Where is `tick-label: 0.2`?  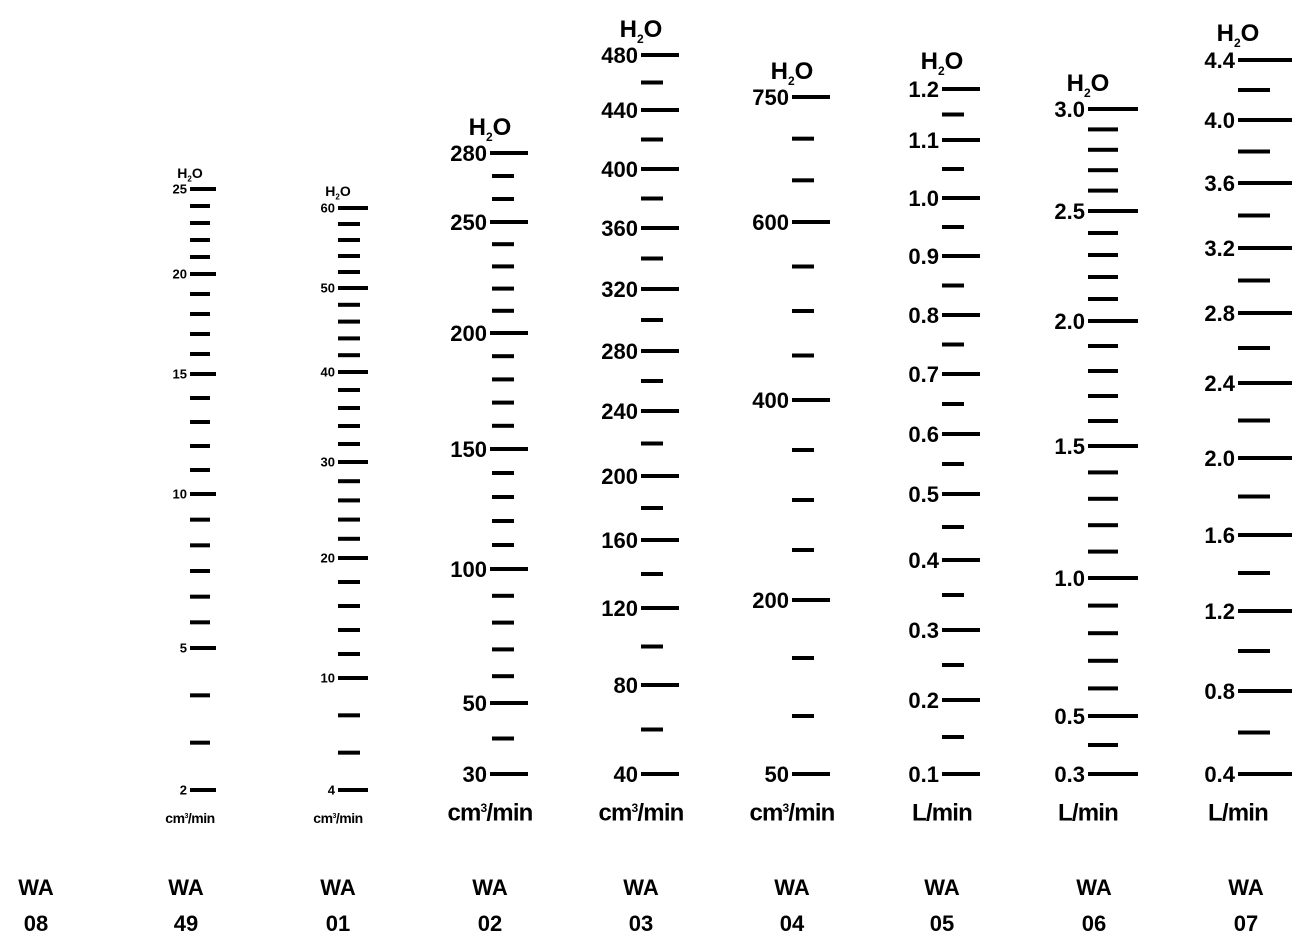
tick-label: 0.2 is located at coordinates (923, 700).